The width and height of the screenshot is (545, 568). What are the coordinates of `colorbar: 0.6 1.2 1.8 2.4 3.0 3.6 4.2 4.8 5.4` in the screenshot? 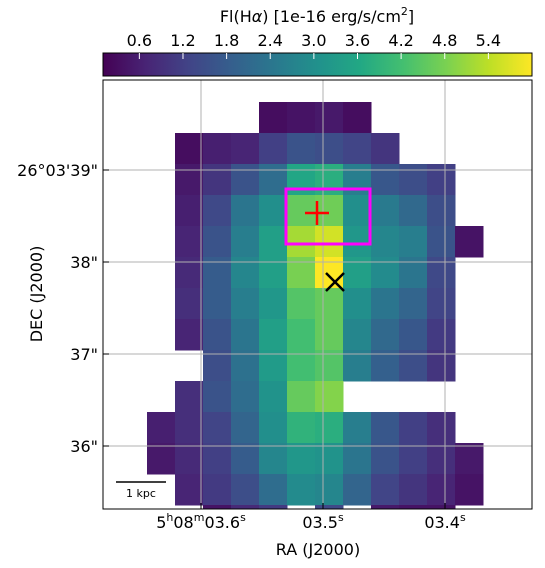 It's located at (317, 54).